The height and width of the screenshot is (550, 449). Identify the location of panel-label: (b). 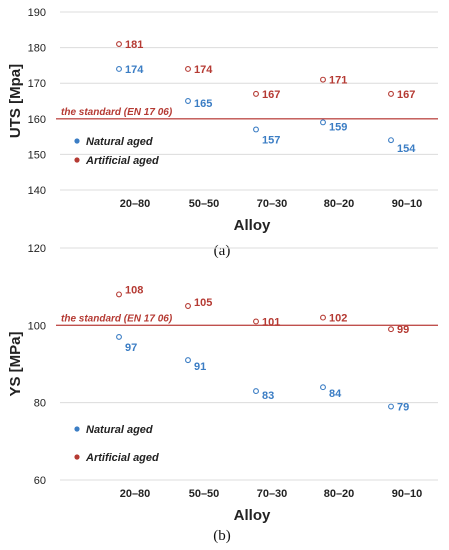
(222, 536).